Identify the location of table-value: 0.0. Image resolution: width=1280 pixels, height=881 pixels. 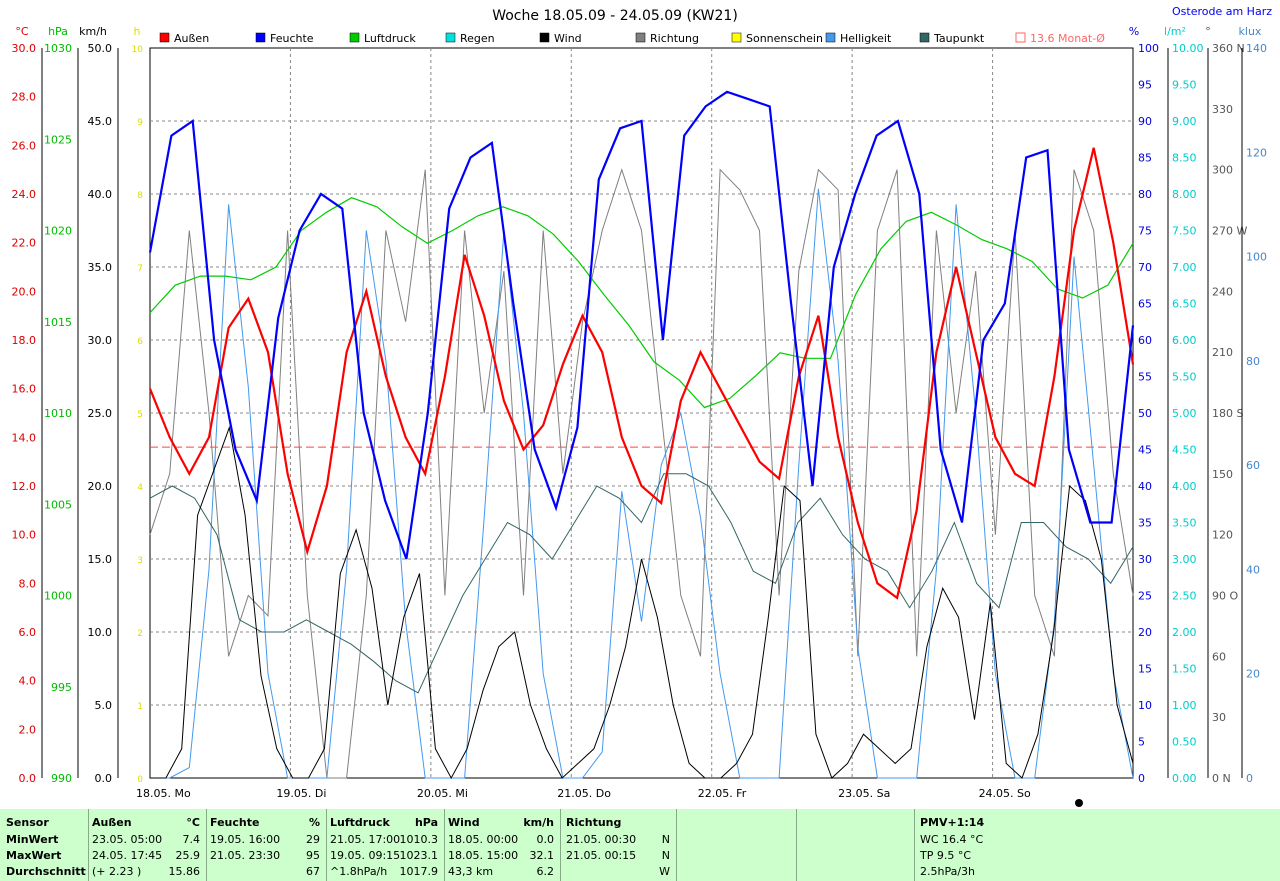
(545, 839).